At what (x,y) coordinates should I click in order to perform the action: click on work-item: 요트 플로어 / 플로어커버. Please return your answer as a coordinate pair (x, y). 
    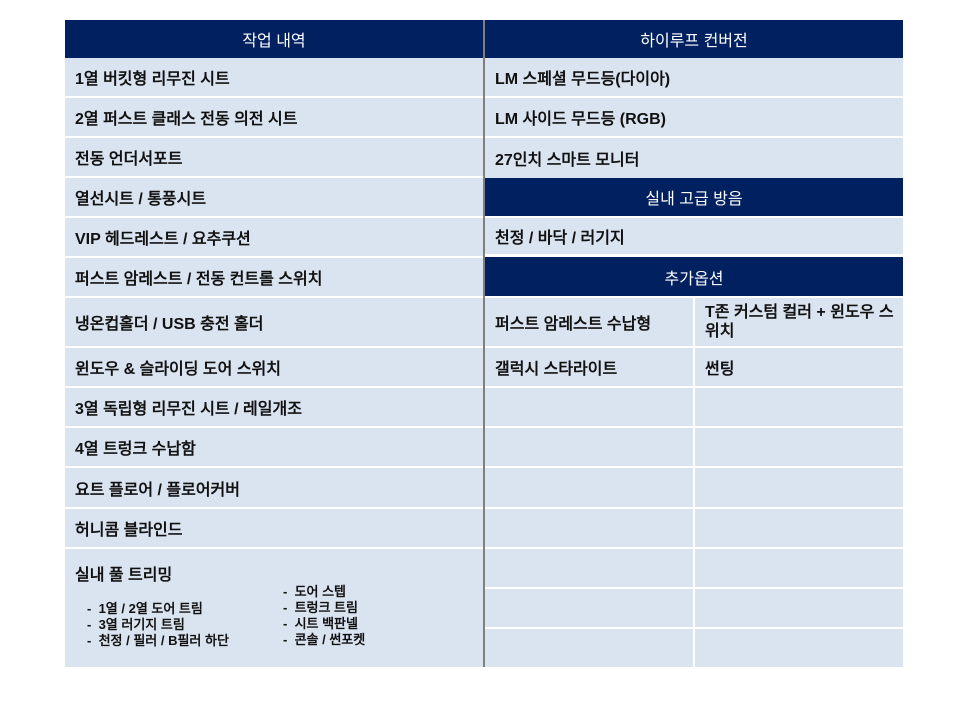
    Looking at the image, I should click on (274, 488).